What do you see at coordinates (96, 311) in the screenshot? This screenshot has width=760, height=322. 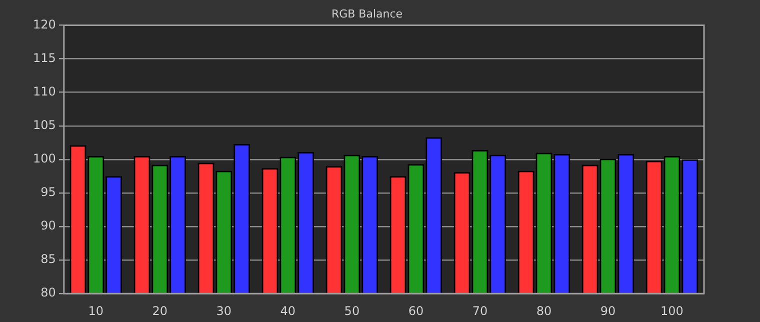 I see `x-tick-label: 10` at bounding box center [96, 311].